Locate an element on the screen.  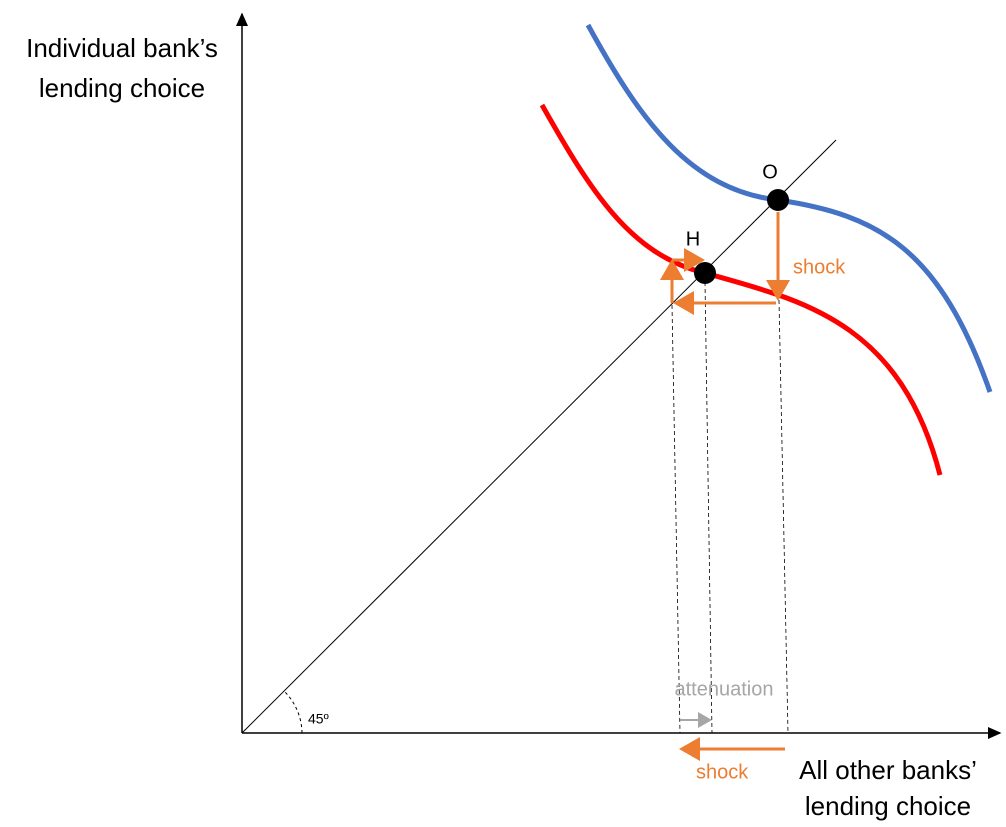
point-label: O is located at coordinates (770, 172).